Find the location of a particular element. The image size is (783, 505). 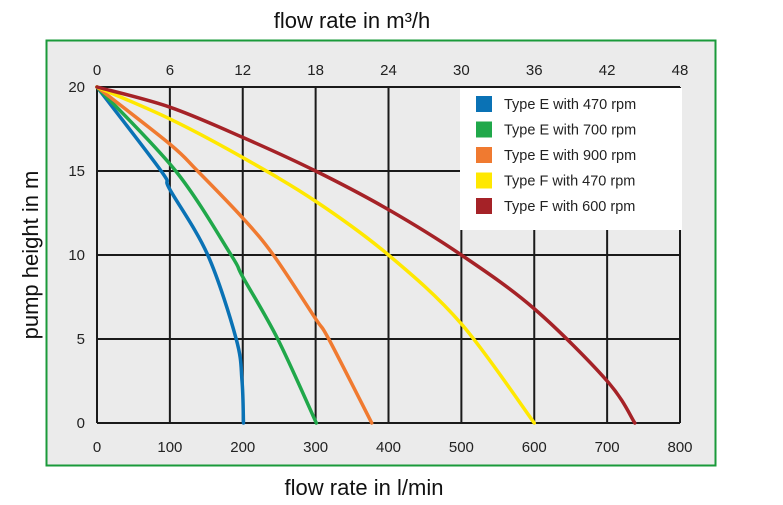

x-tick-label: 100 is located at coordinates (169, 447).